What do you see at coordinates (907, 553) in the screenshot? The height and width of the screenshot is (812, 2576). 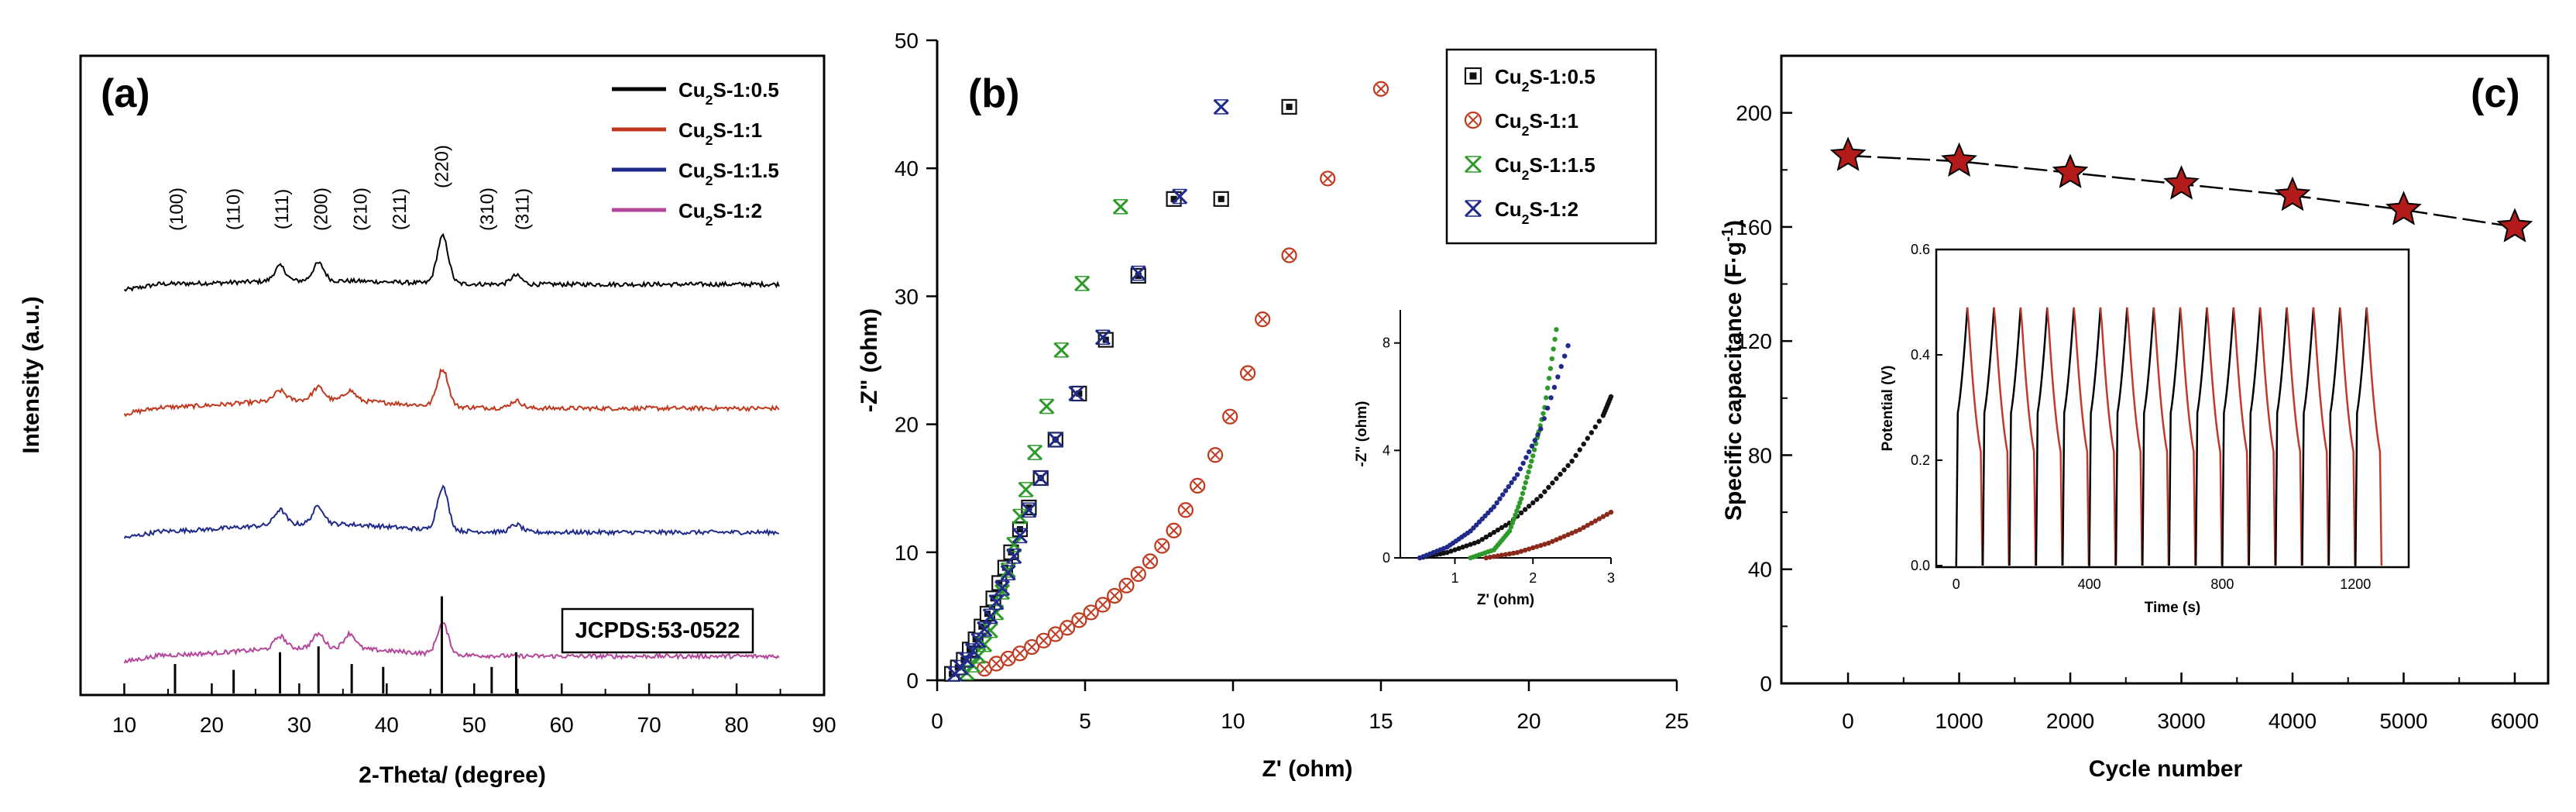 I see `panel-b-y-tick-label: 10` at bounding box center [907, 553].